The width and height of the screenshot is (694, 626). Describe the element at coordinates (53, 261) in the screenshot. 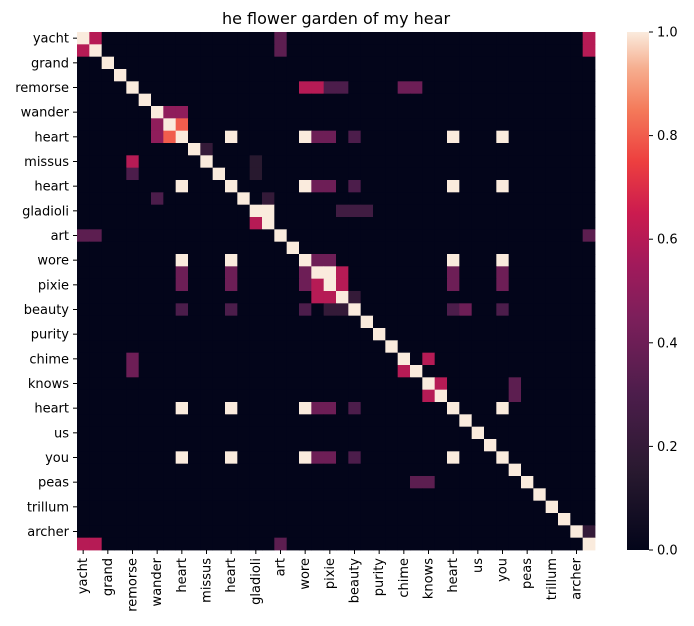

I see `y-tick-label: wore` at that location.